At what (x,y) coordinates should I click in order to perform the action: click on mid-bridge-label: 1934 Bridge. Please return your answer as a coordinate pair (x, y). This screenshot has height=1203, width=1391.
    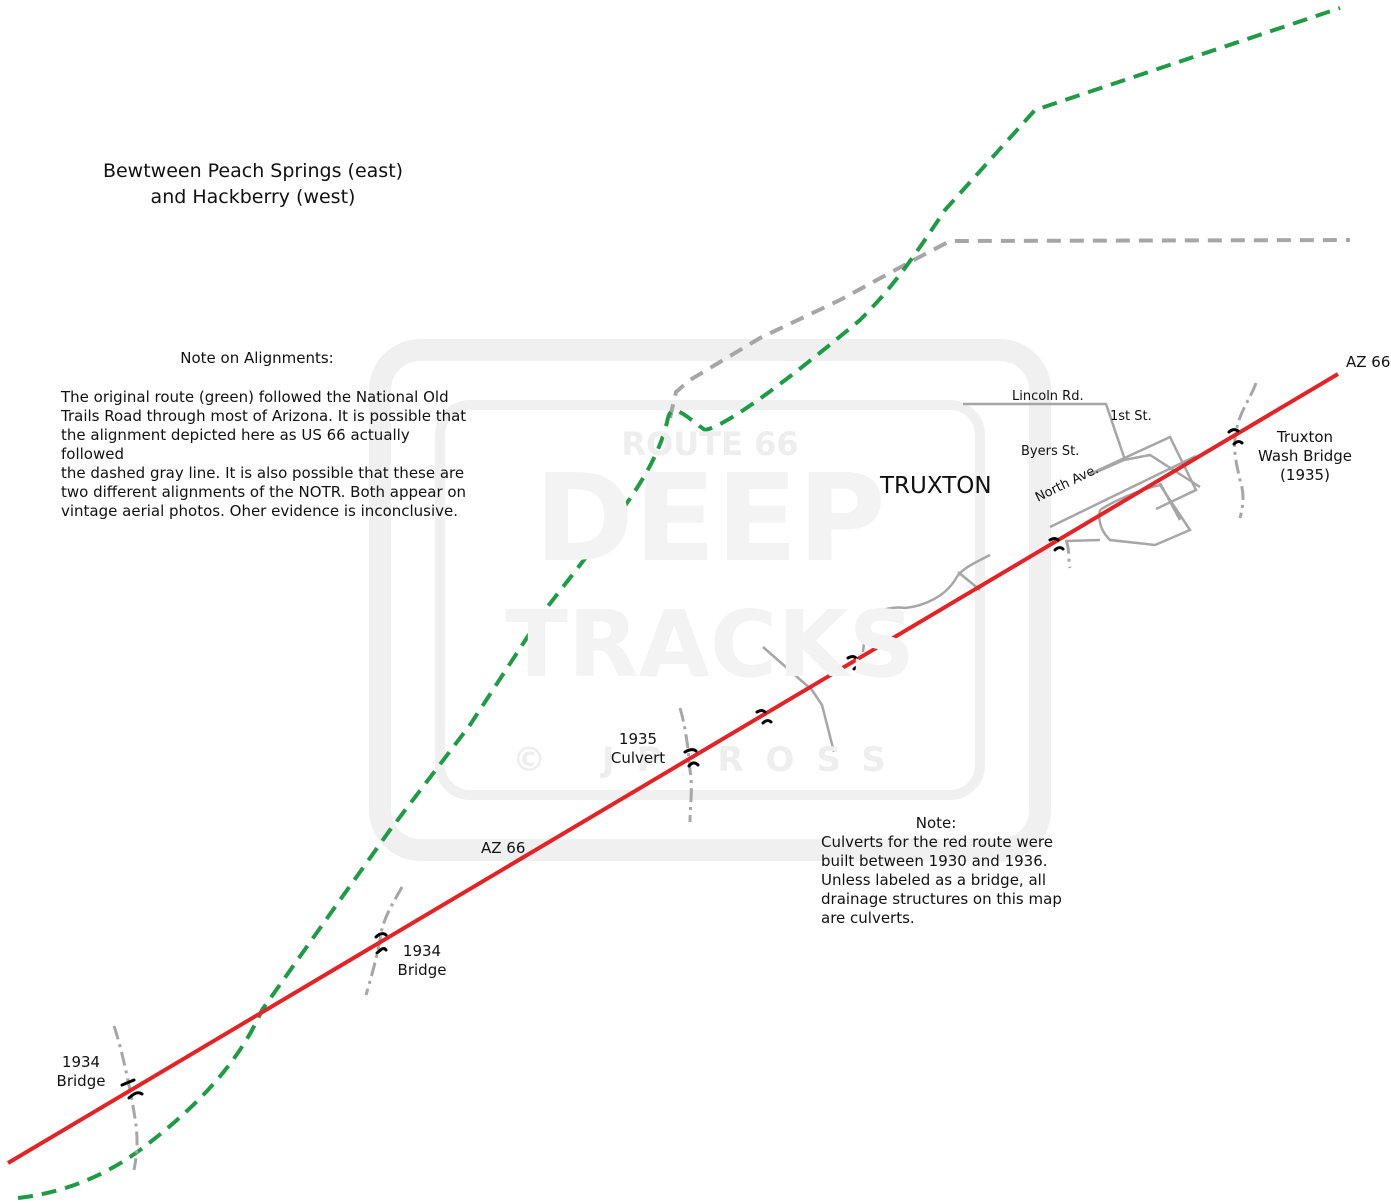
    Looking at the image, I should click on (422, 960).